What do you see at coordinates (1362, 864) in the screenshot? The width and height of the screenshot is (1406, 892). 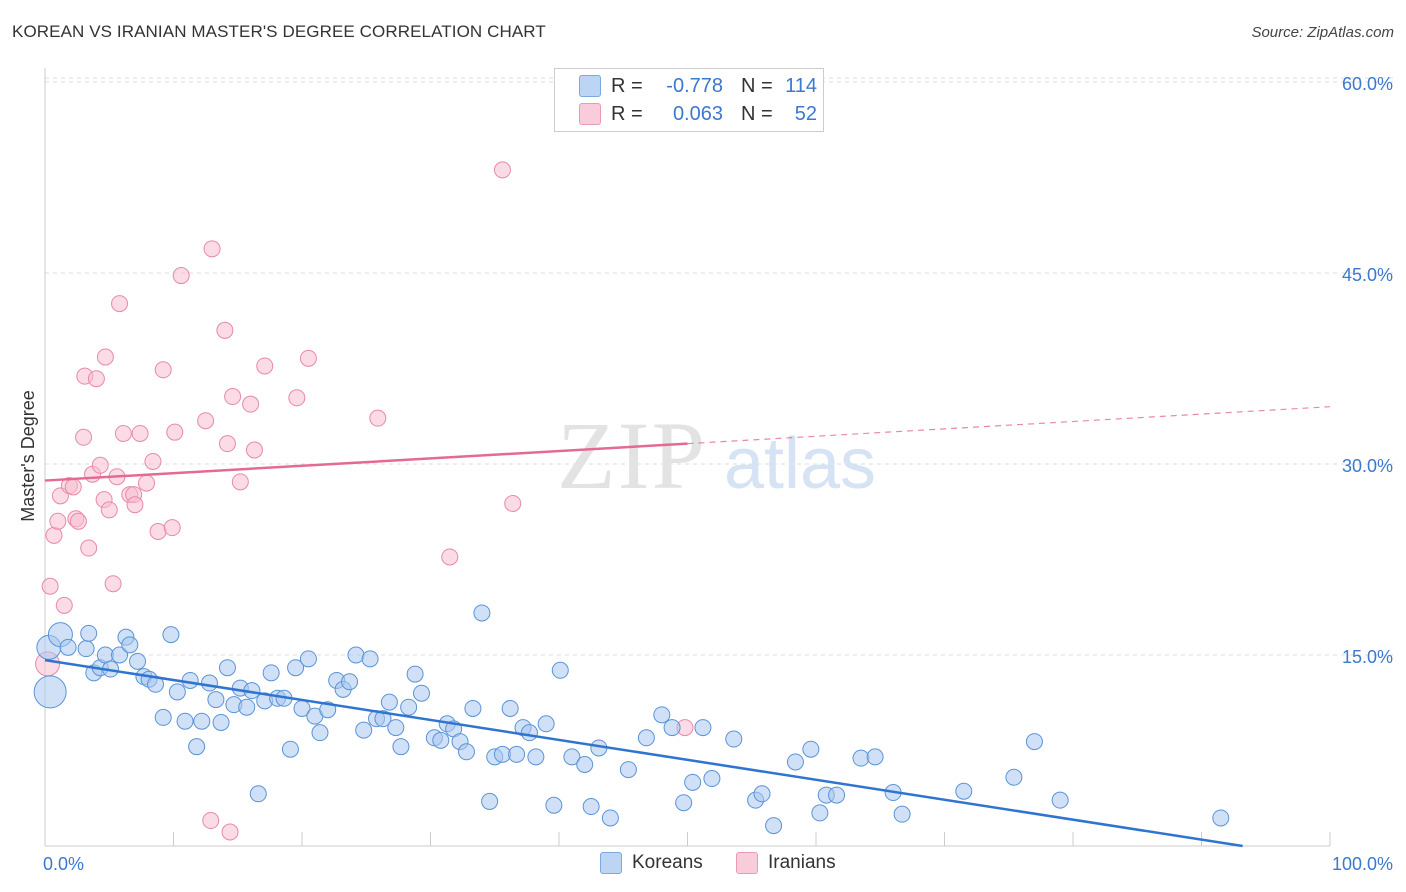 I see `x-tick-label-max: 100.0%` at bounding box center [1362, 864].